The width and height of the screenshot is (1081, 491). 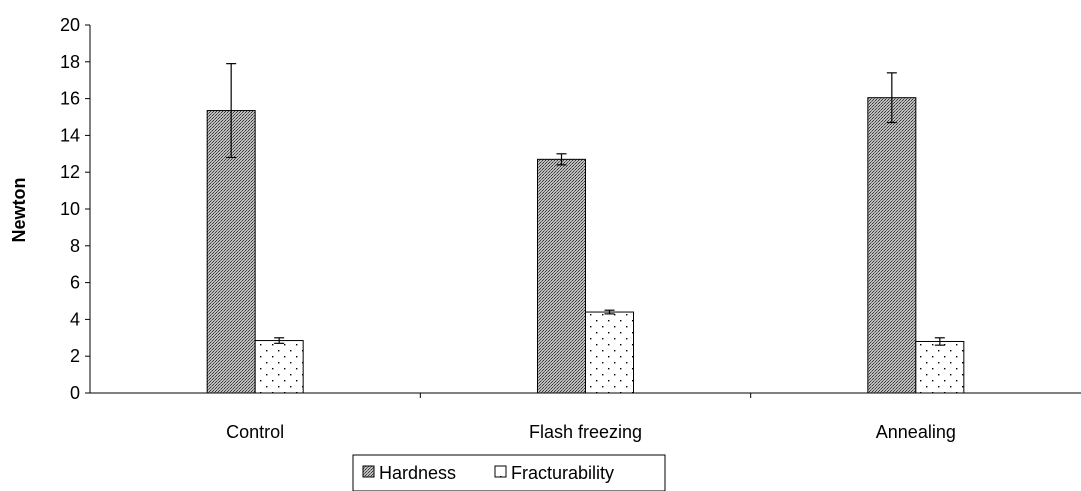 I want to click on bar-fracturability-annealing, so click(x=940, y=367).